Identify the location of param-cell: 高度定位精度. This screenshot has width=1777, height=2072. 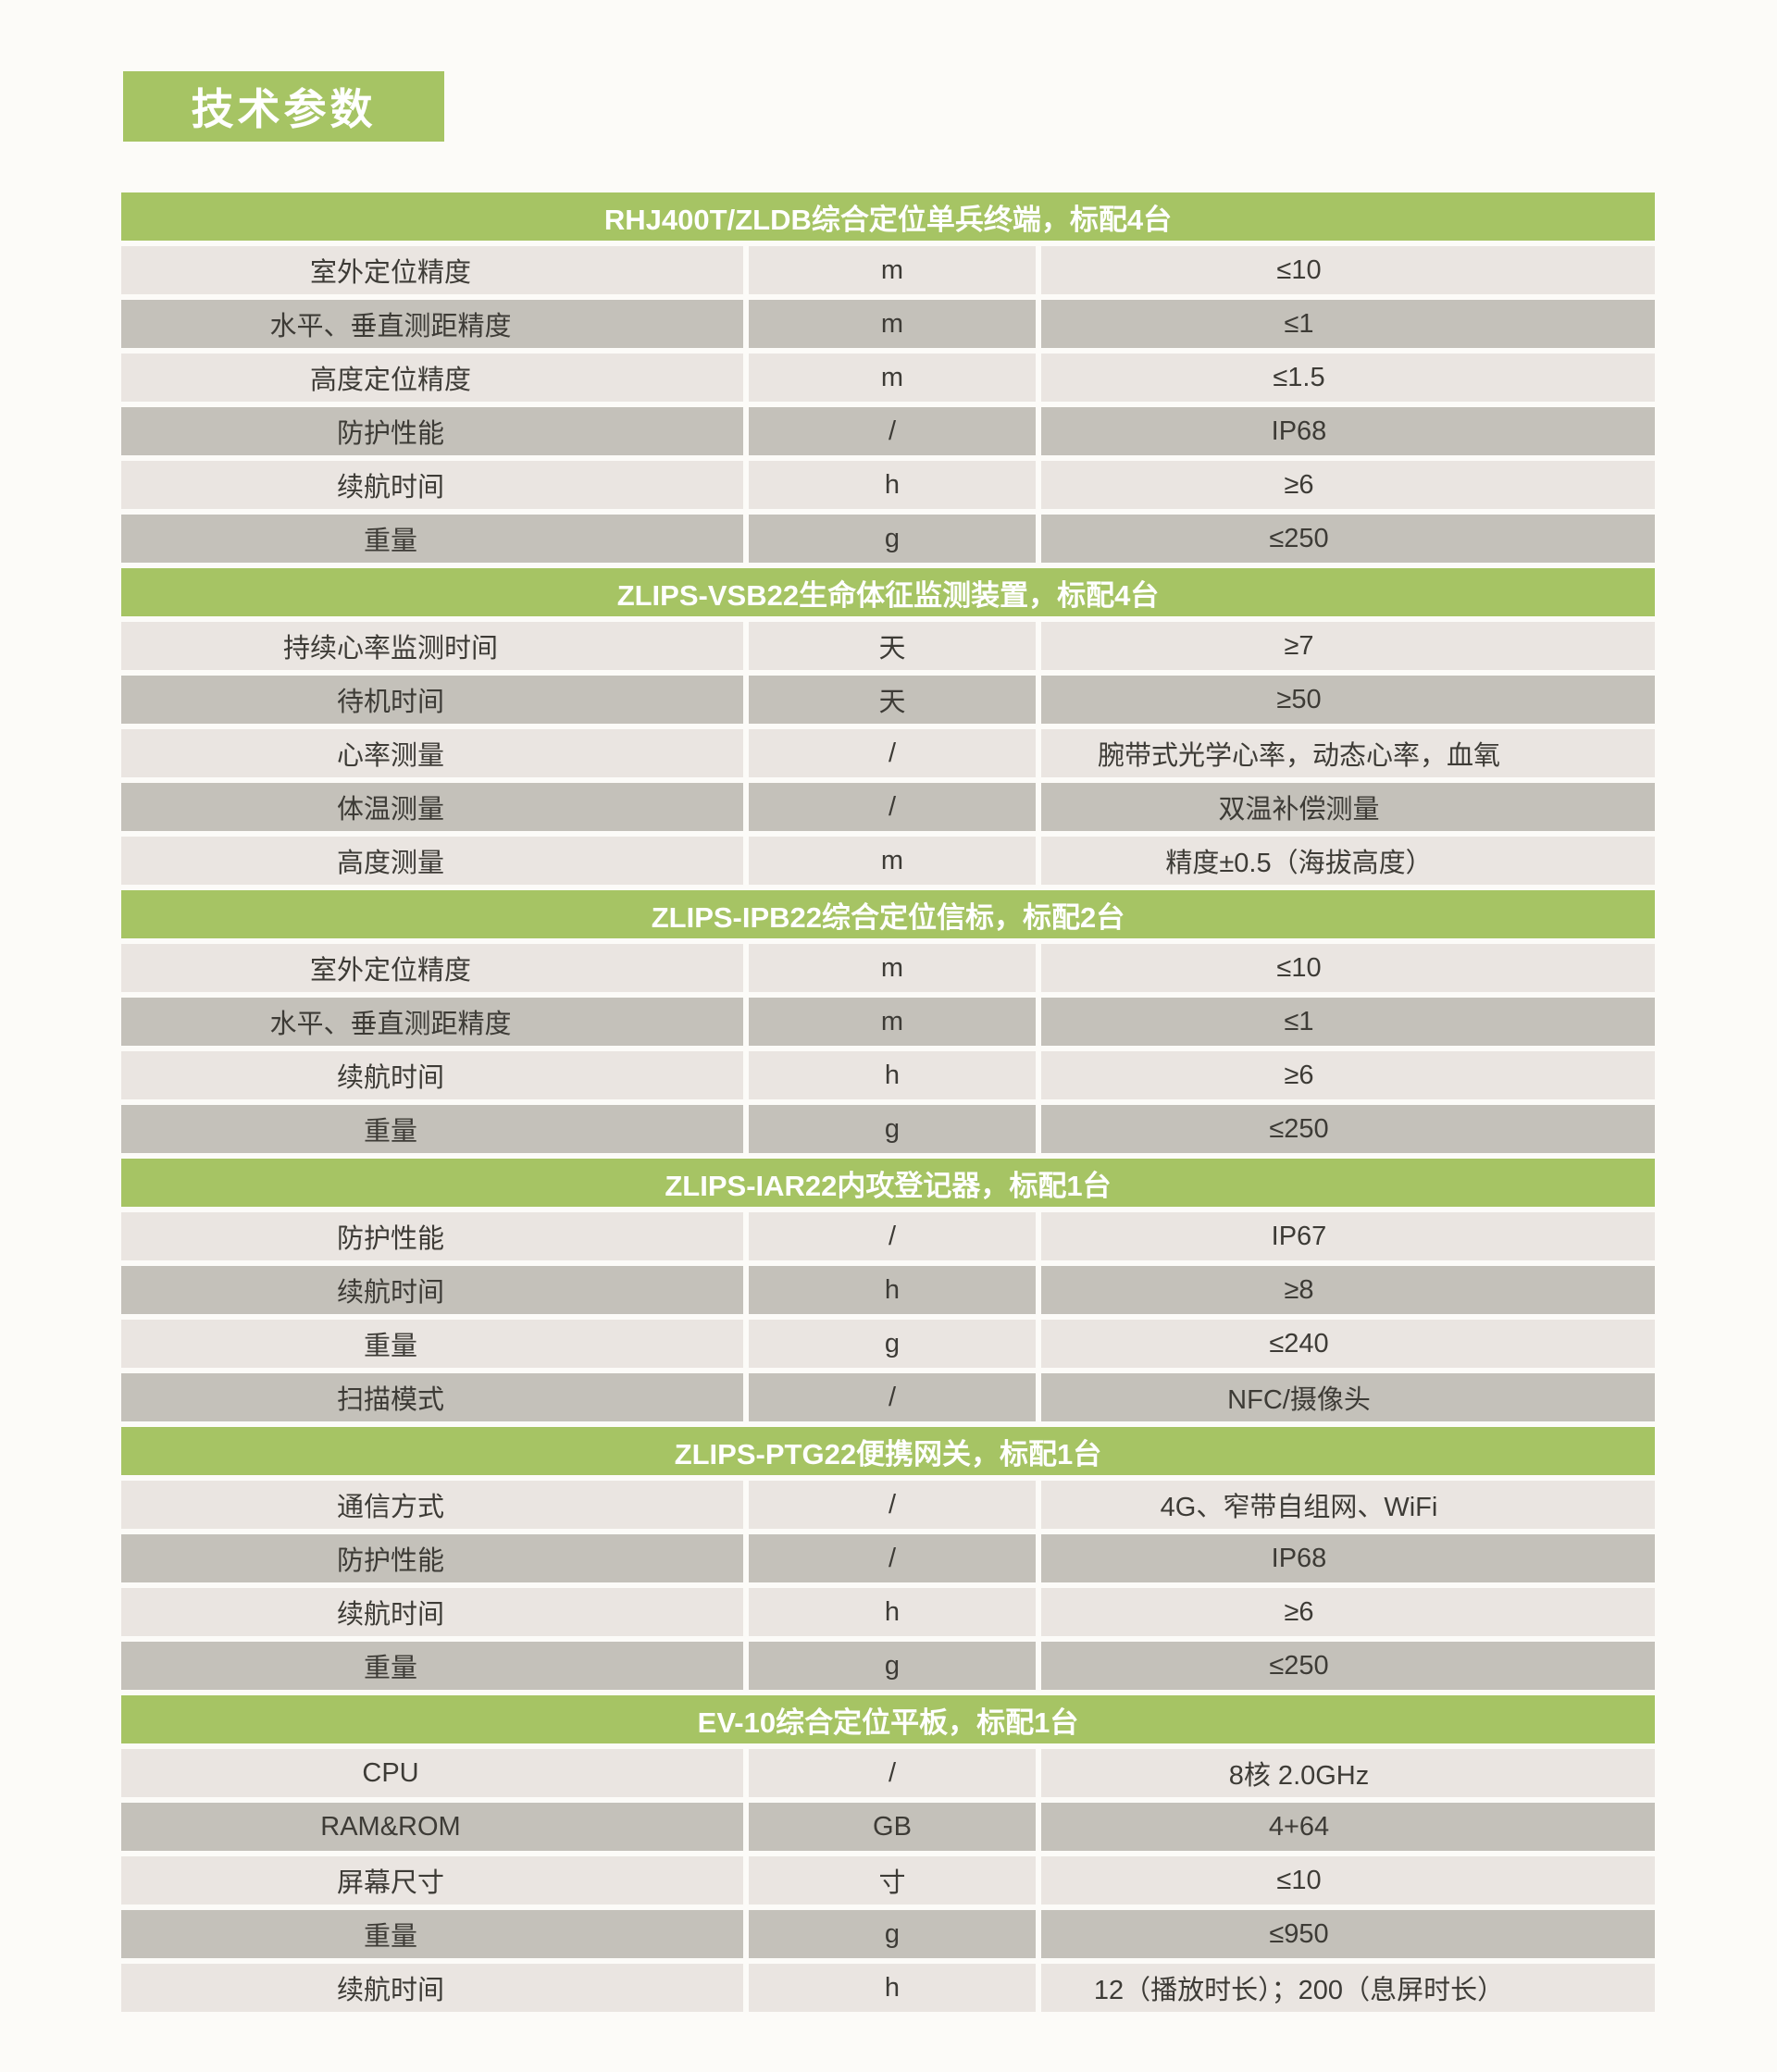
(432, 378).